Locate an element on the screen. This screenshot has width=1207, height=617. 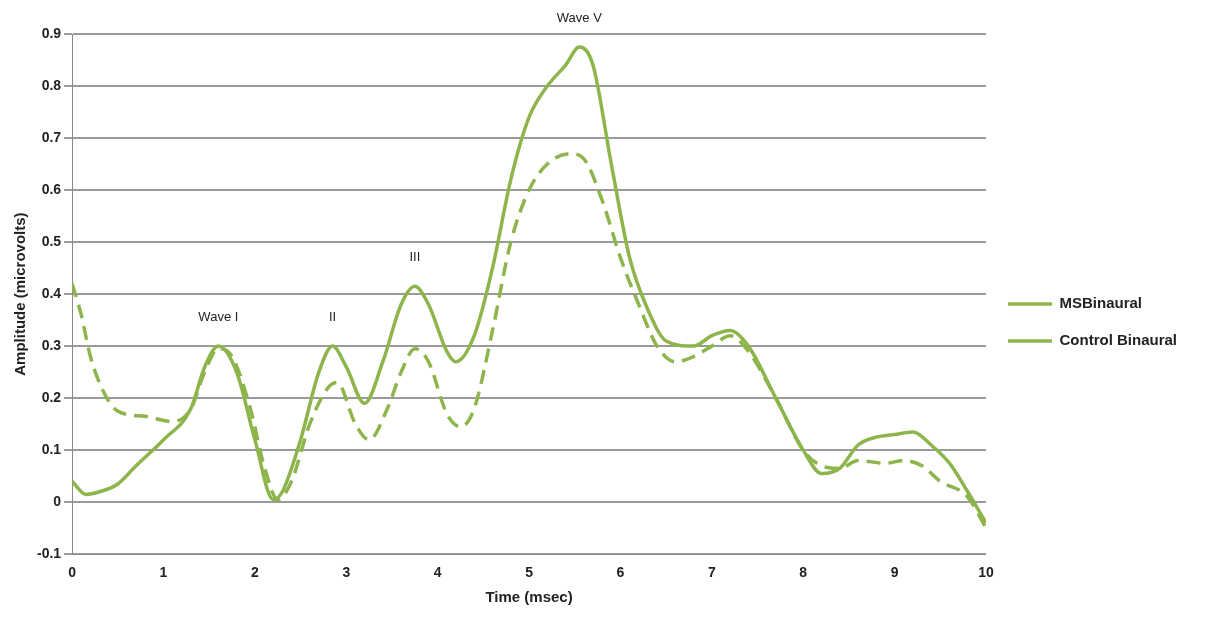
x-tick-label: 7 is located at coordinates (711, 572).